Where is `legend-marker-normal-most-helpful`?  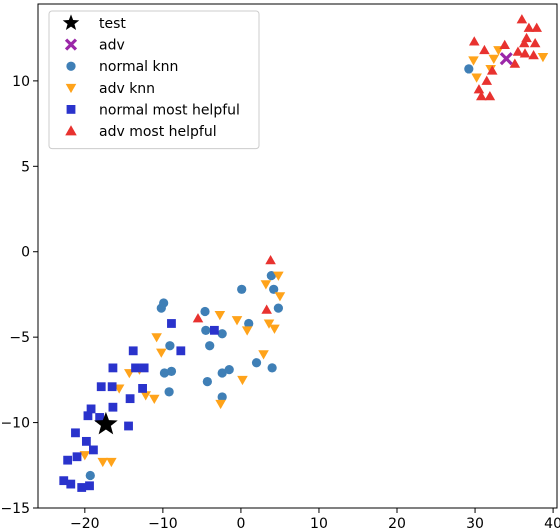
legend-marker-normal-most-helpful is located at coordinates (71, 109).